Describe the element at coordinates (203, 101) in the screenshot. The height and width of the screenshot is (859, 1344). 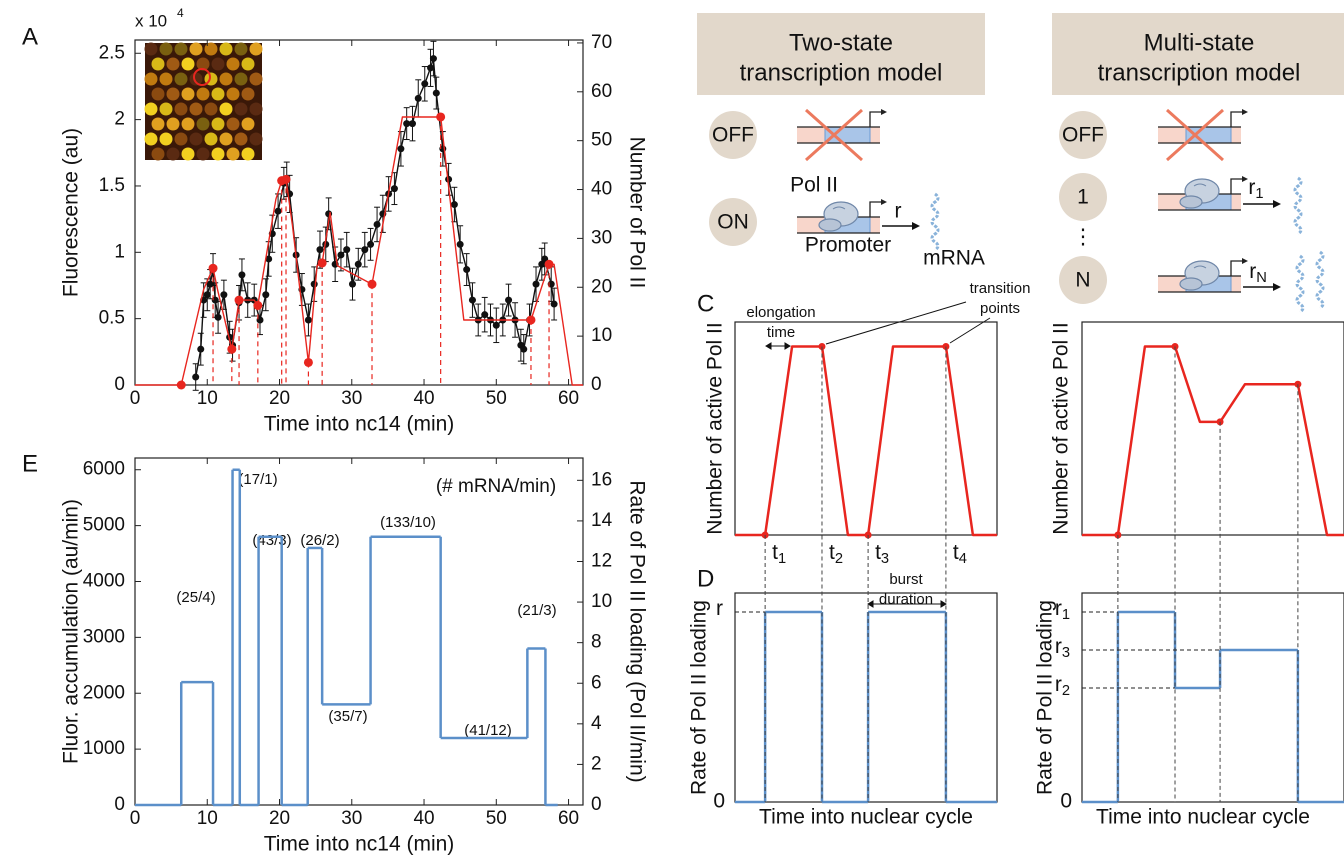
I see `microscopy-inset` at that location.